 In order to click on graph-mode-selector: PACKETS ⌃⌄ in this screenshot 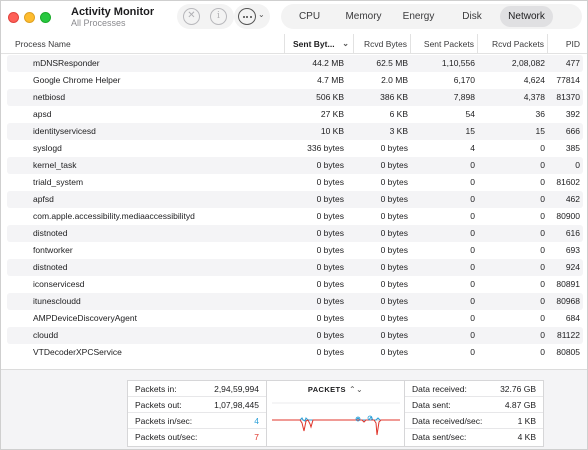, I will do `click(335, 389)`.